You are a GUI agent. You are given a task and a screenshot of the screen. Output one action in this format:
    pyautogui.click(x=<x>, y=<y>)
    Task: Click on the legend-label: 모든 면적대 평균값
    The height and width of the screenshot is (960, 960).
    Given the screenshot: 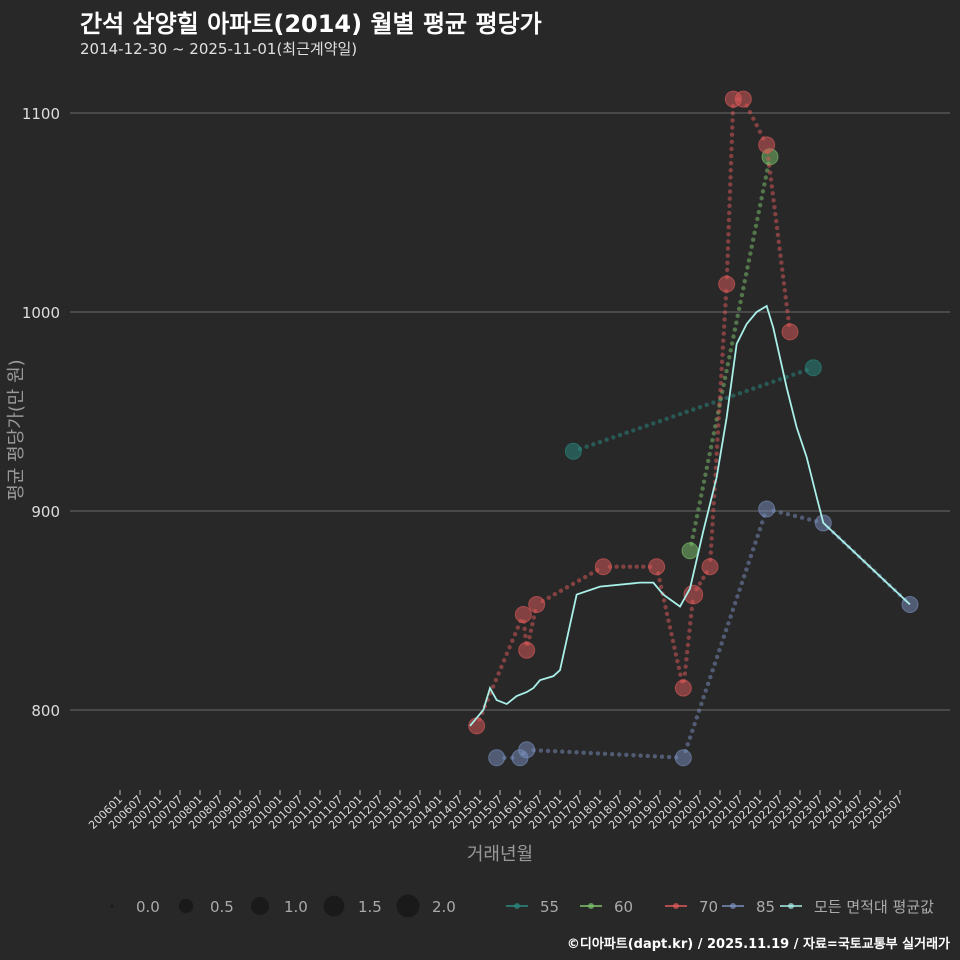 What is the action you would take?
    pyautogui.click(x=874, y=907)
    